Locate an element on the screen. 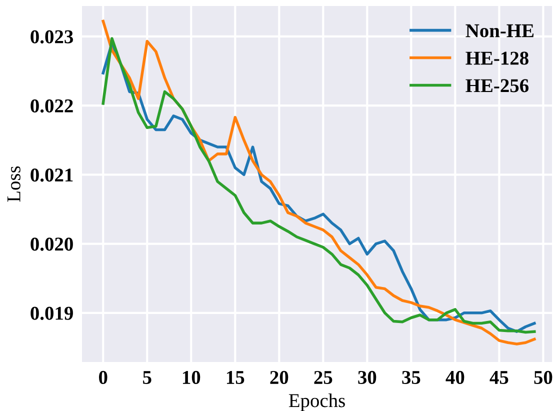 The width and height of the screenshot is (555, 411). legend-label: HE-256 is located at coordinates (497, 85).